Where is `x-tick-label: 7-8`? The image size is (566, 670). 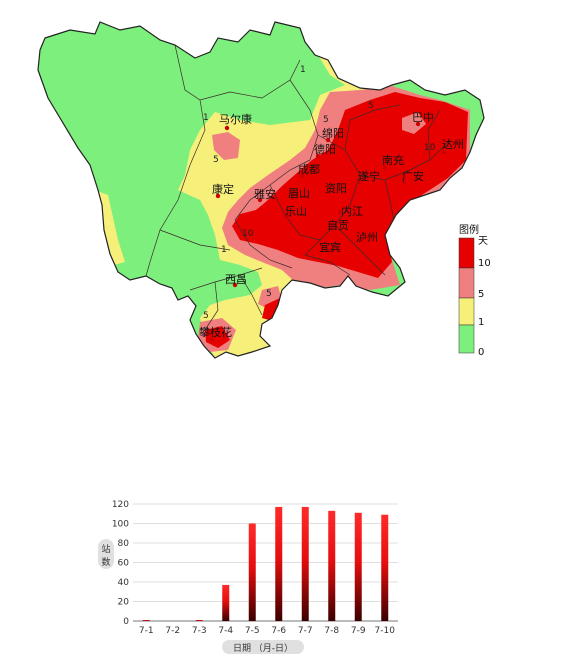
x-tick-label: 7-8 is located at coordinates (331, 631).